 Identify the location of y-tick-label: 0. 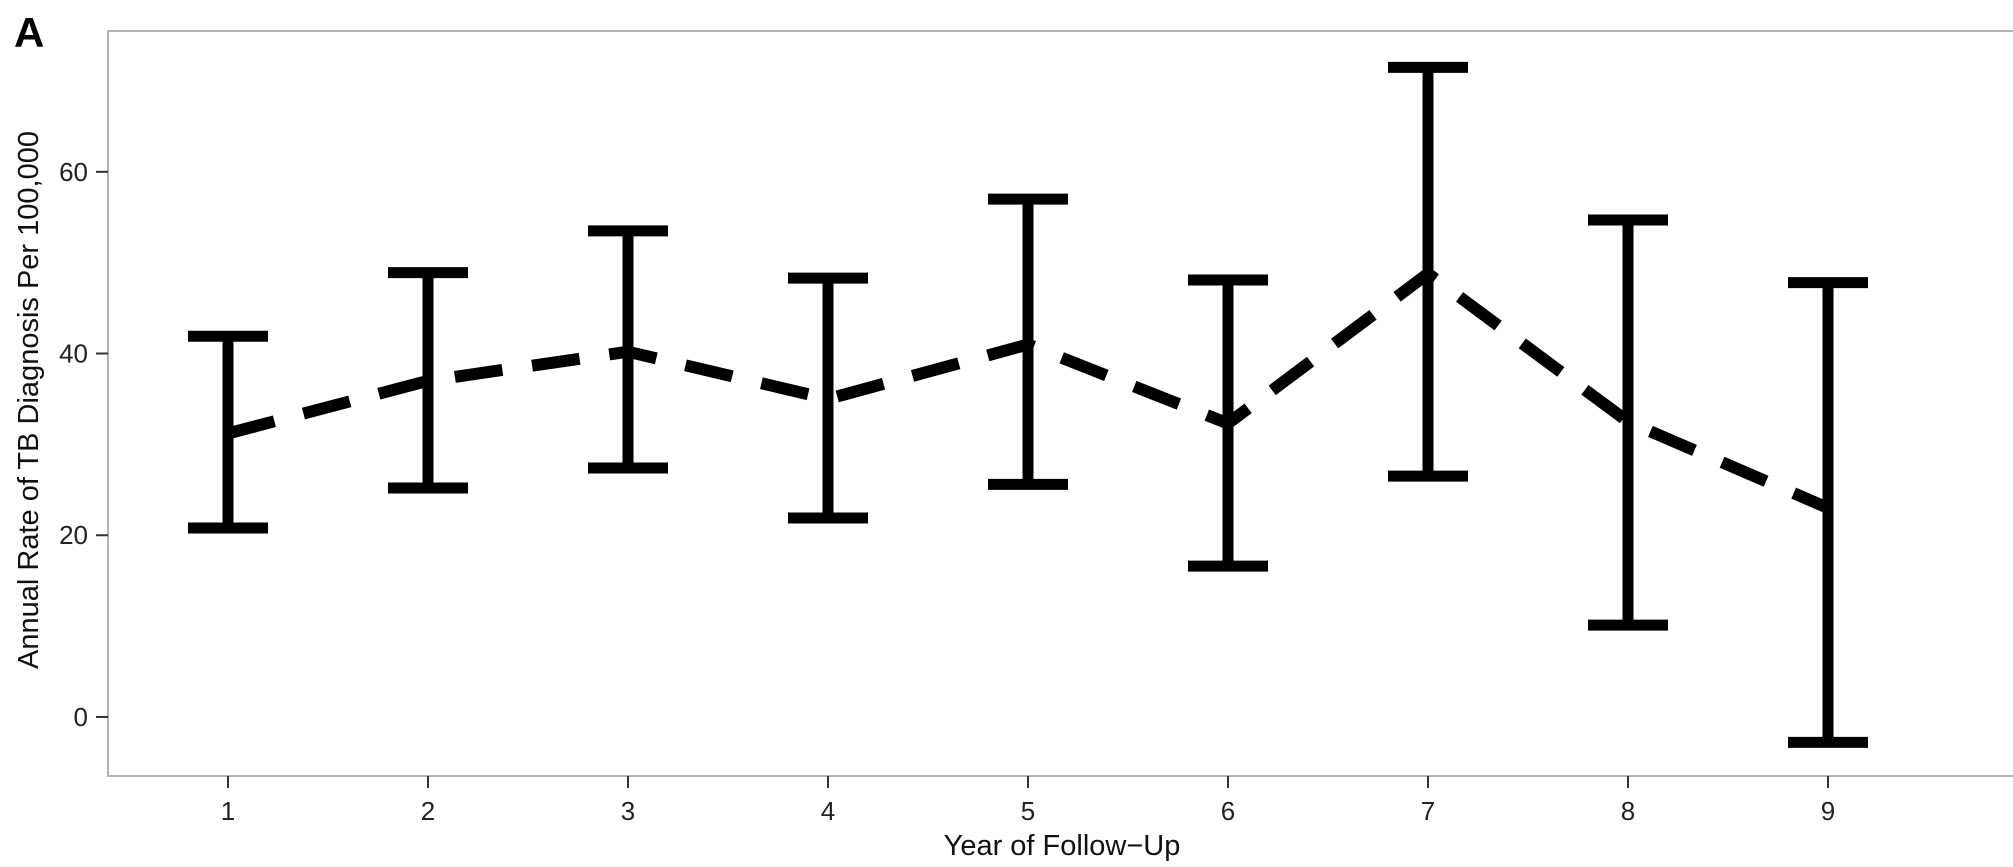
(81, 717).